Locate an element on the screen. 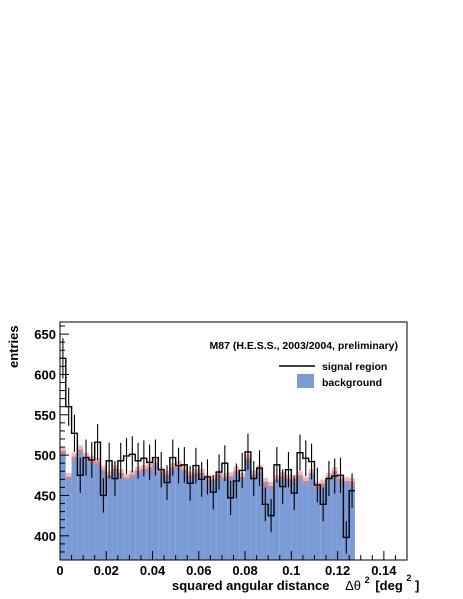 This screenshot has width=463, height=599. x-tick-label: 0.14 is located at coordinates (384, 570).